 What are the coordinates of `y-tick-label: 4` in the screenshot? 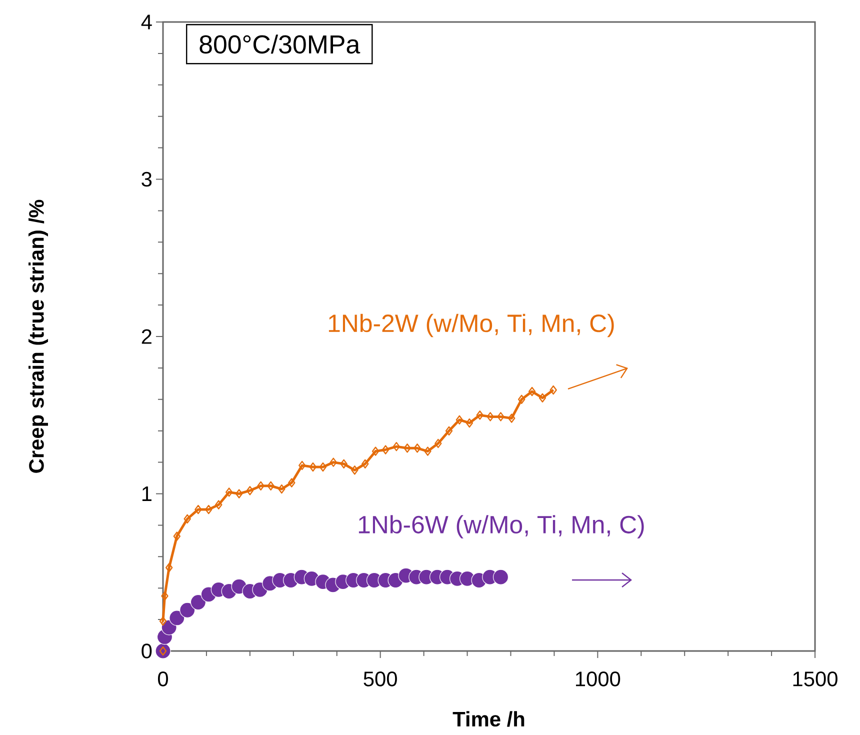 It's located at (146, 22).